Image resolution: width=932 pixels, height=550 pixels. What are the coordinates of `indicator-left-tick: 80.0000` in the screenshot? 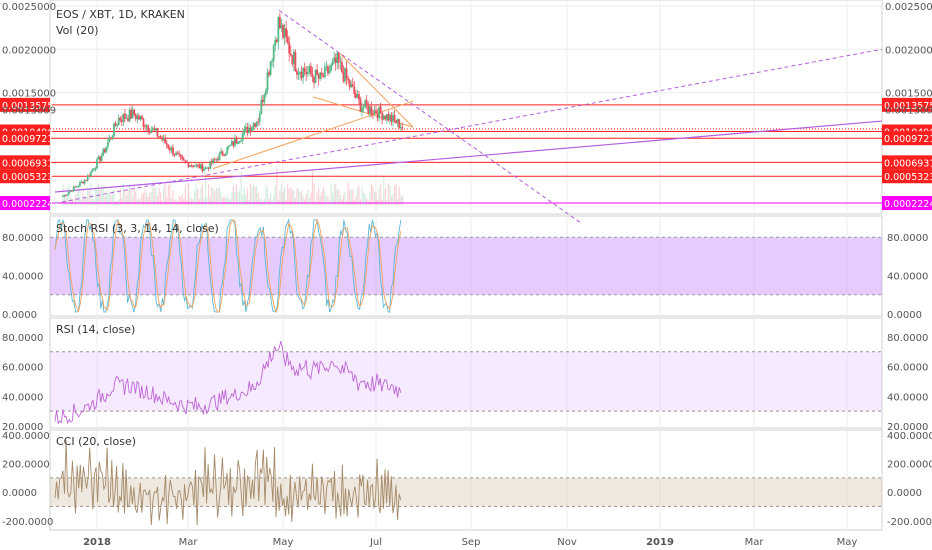 It's located at (22, 238).